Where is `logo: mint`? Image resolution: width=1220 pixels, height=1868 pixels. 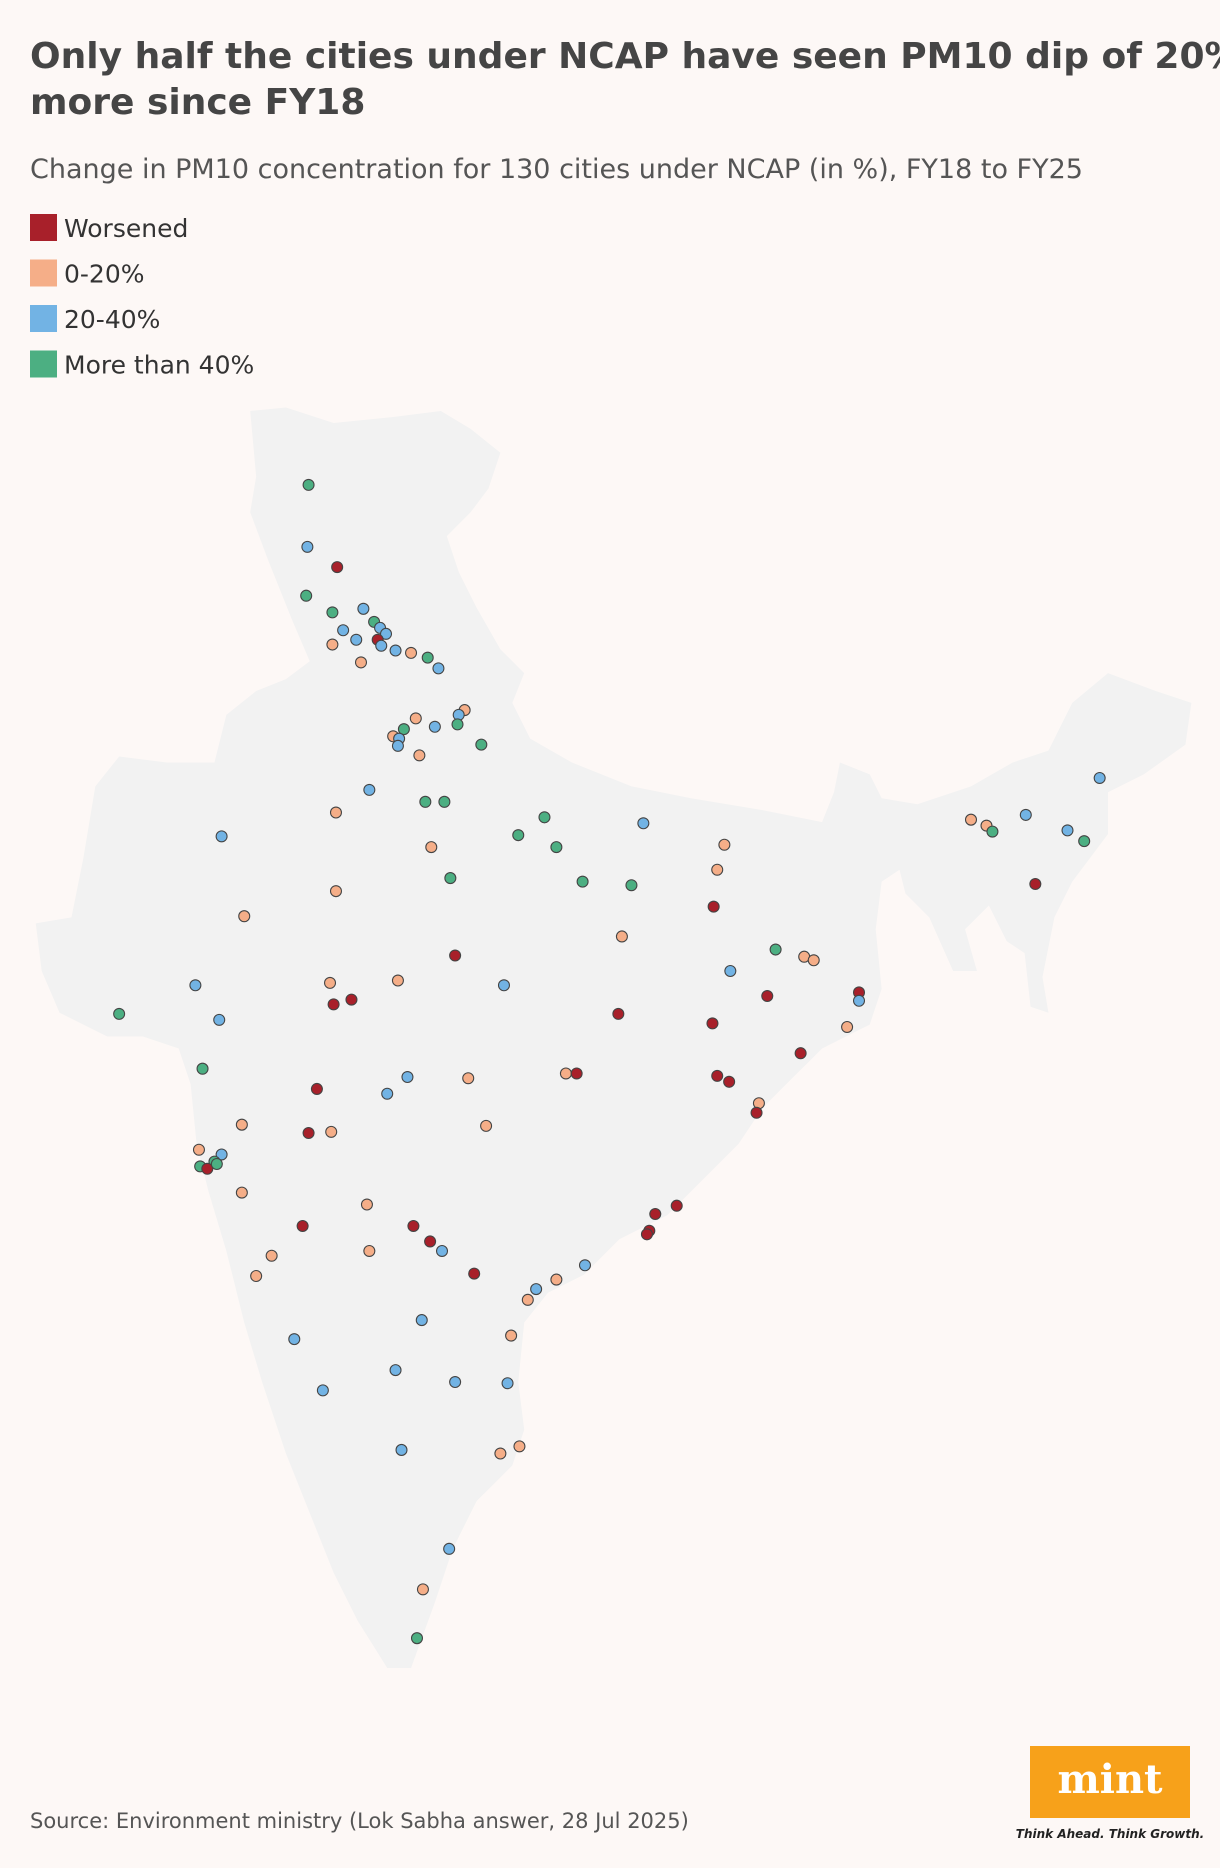
logo: mint is located at coordinates (1110, 1779).